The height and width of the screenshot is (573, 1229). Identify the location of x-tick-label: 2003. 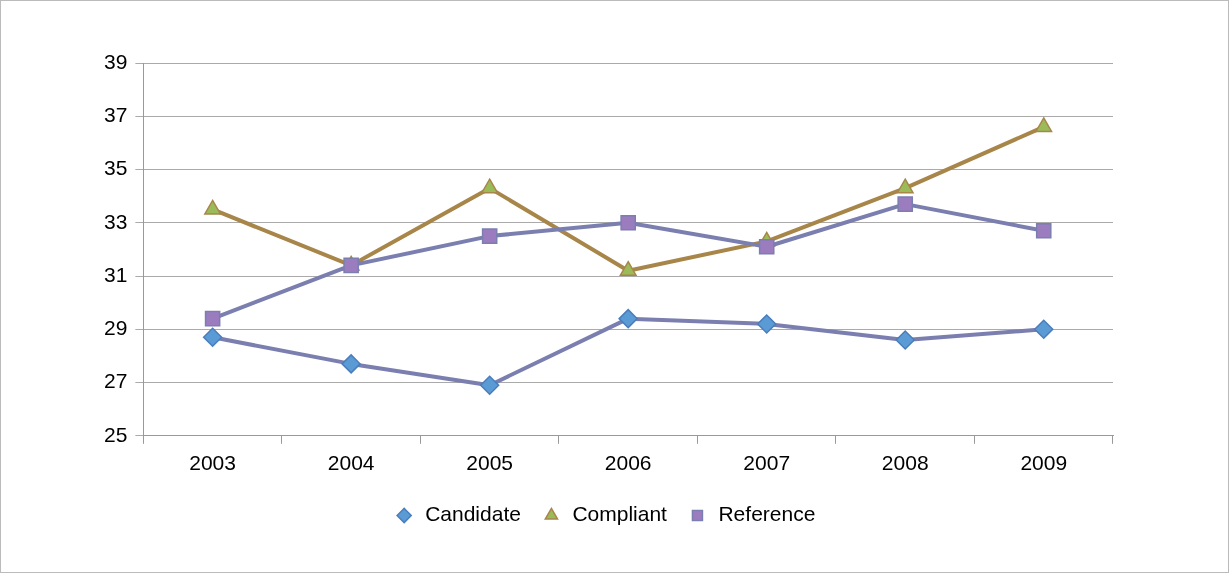
(212, 463).